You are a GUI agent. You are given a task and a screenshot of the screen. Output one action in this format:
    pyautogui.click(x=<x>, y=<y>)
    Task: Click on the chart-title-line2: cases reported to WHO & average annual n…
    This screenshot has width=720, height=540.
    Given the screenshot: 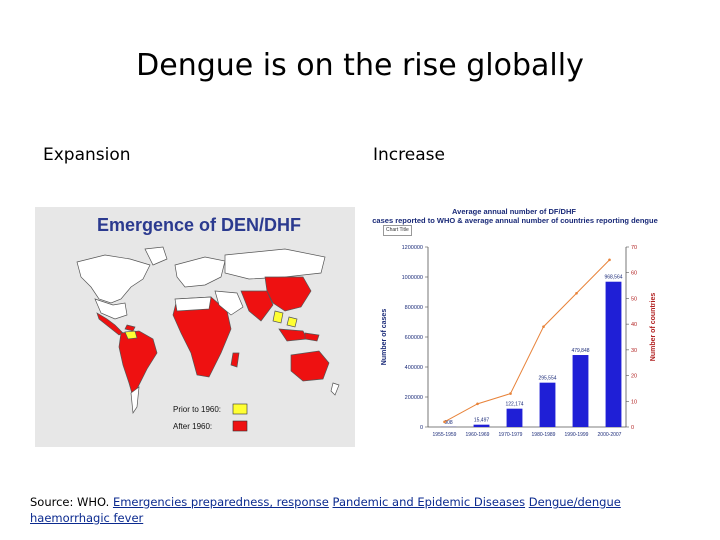 What is the action you would take?
    pyautogui.click(x=515, y=220)
    